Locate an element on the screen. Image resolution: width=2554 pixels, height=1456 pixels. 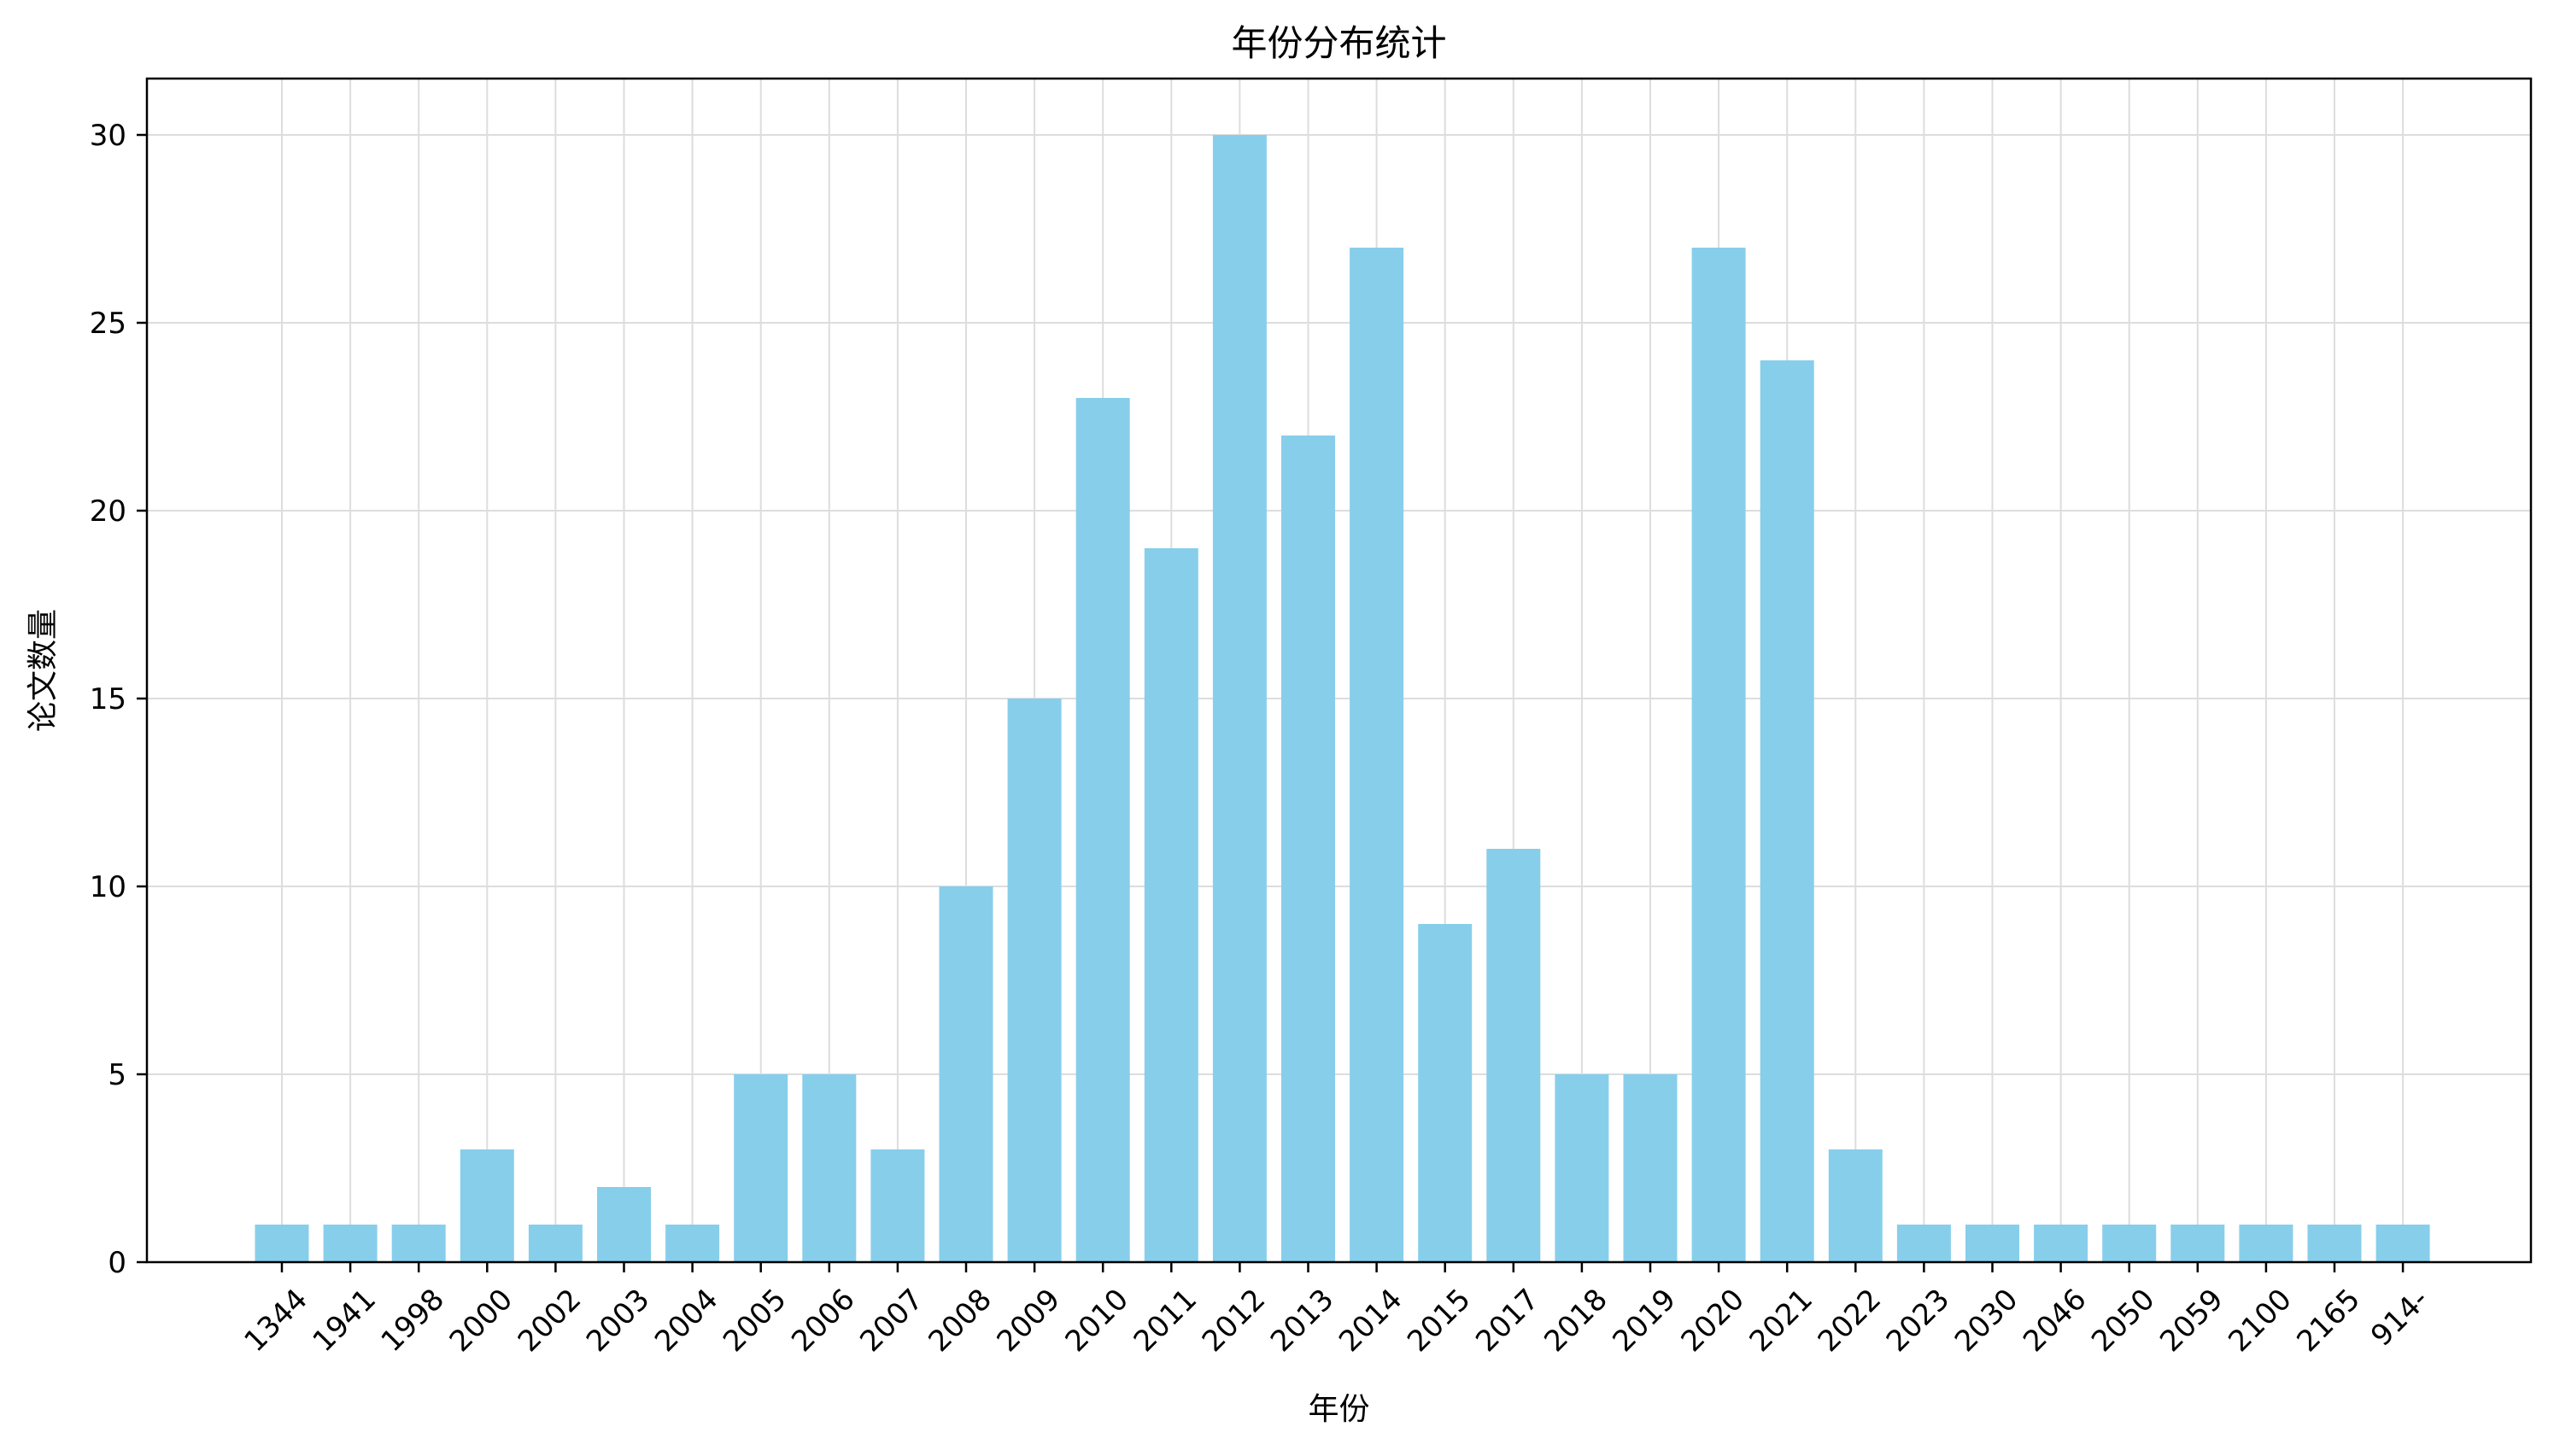
x-tick-label: 1941 is located at coordinates (345, 1321).